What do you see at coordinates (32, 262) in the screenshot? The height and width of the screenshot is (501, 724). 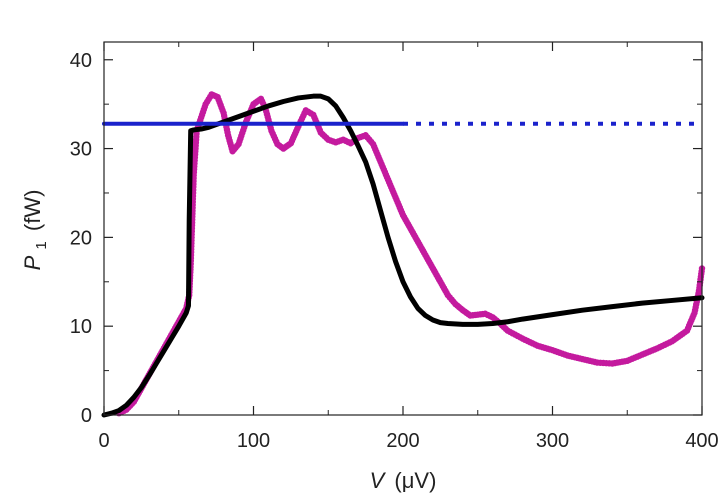 I see `y-axis-variable: P` at bounding box center [32, 262].